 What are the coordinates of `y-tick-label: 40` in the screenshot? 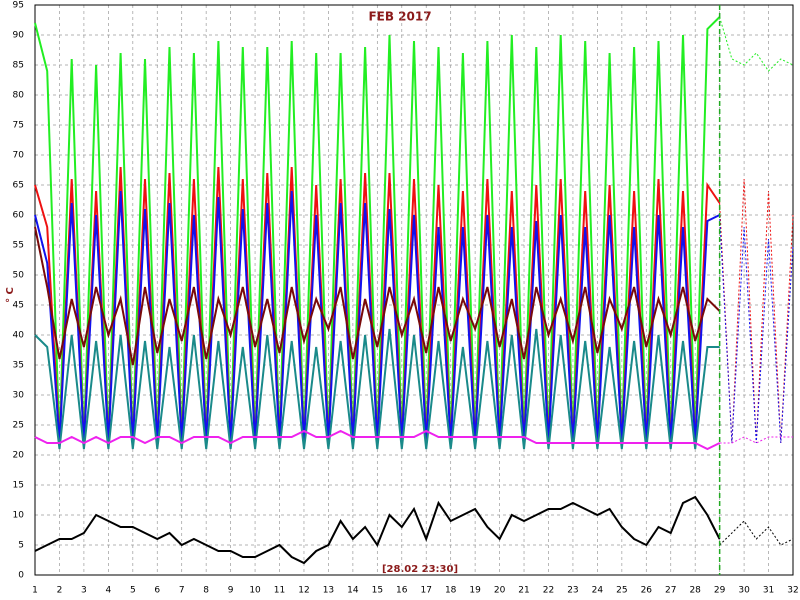 It's located at (19, 336).